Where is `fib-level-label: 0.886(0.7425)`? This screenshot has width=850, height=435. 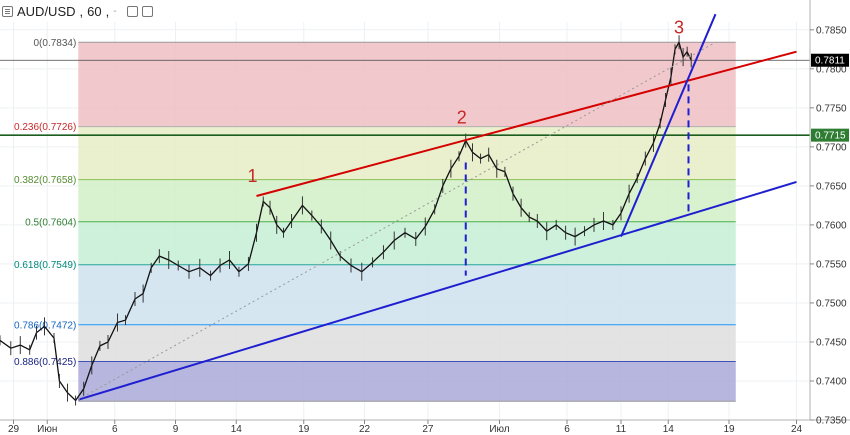 fib-level-label: 0.886(0.7425) is located at coordinates (45, 362).